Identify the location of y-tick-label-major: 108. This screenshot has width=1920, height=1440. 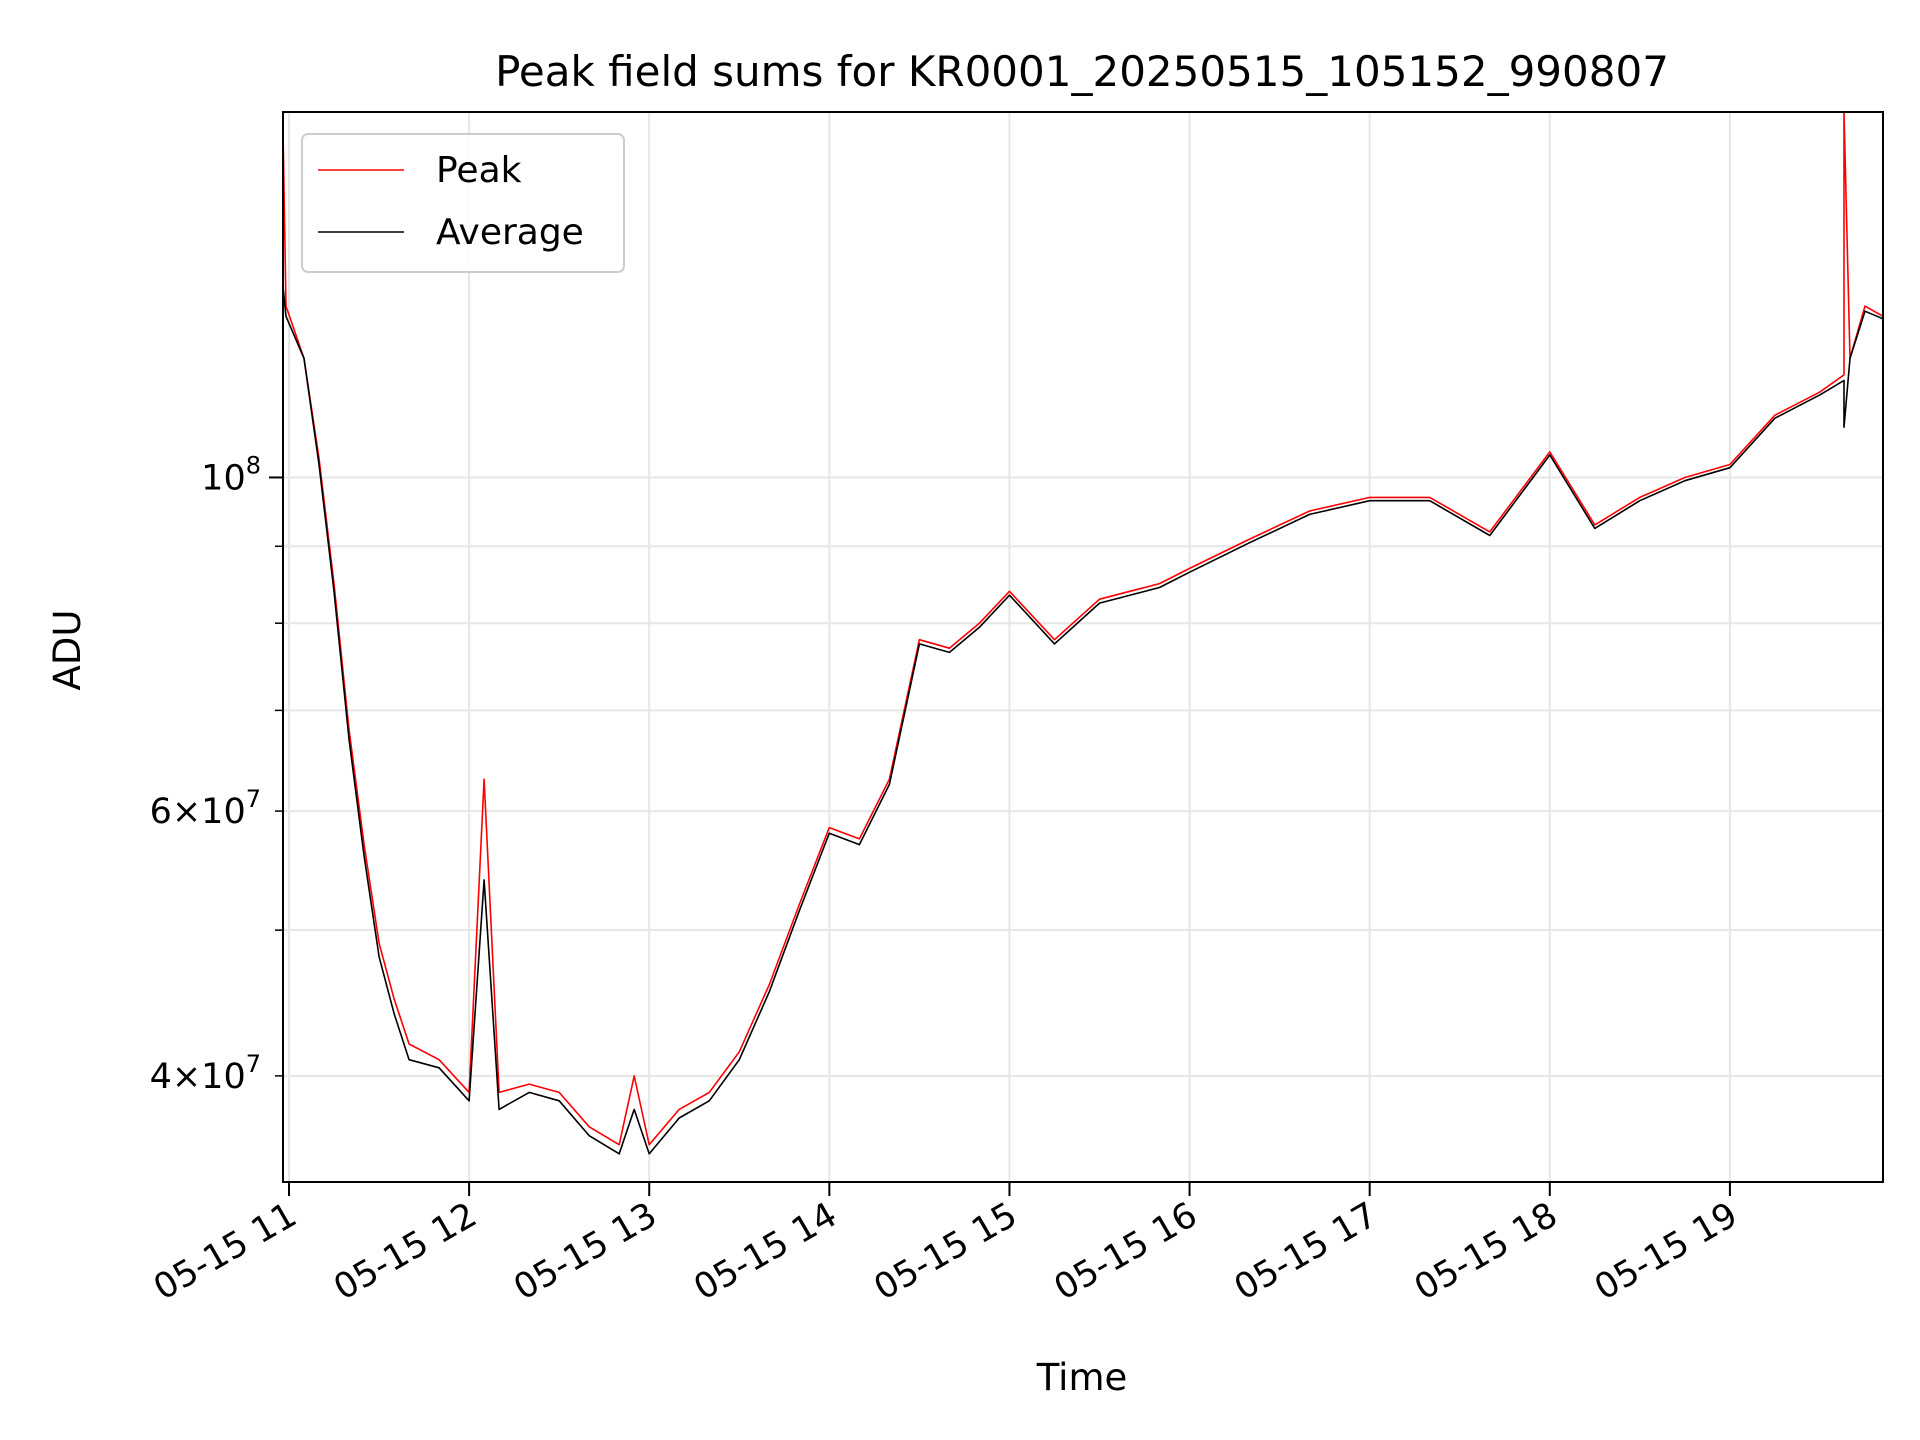
(231, 474).